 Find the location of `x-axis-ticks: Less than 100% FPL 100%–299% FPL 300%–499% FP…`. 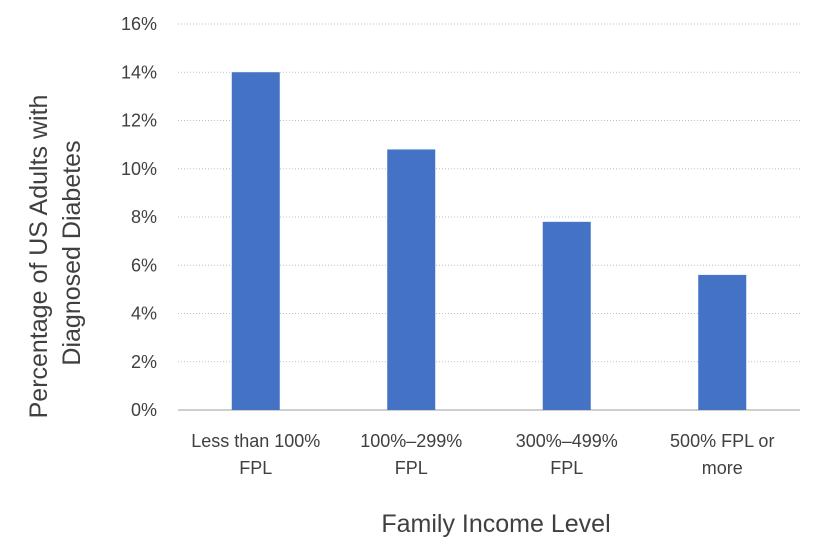

x-axis-ticks: Less than 100% FPL 100%–299% FPL 300%–499% FP… is located at coordinates (482, 454).